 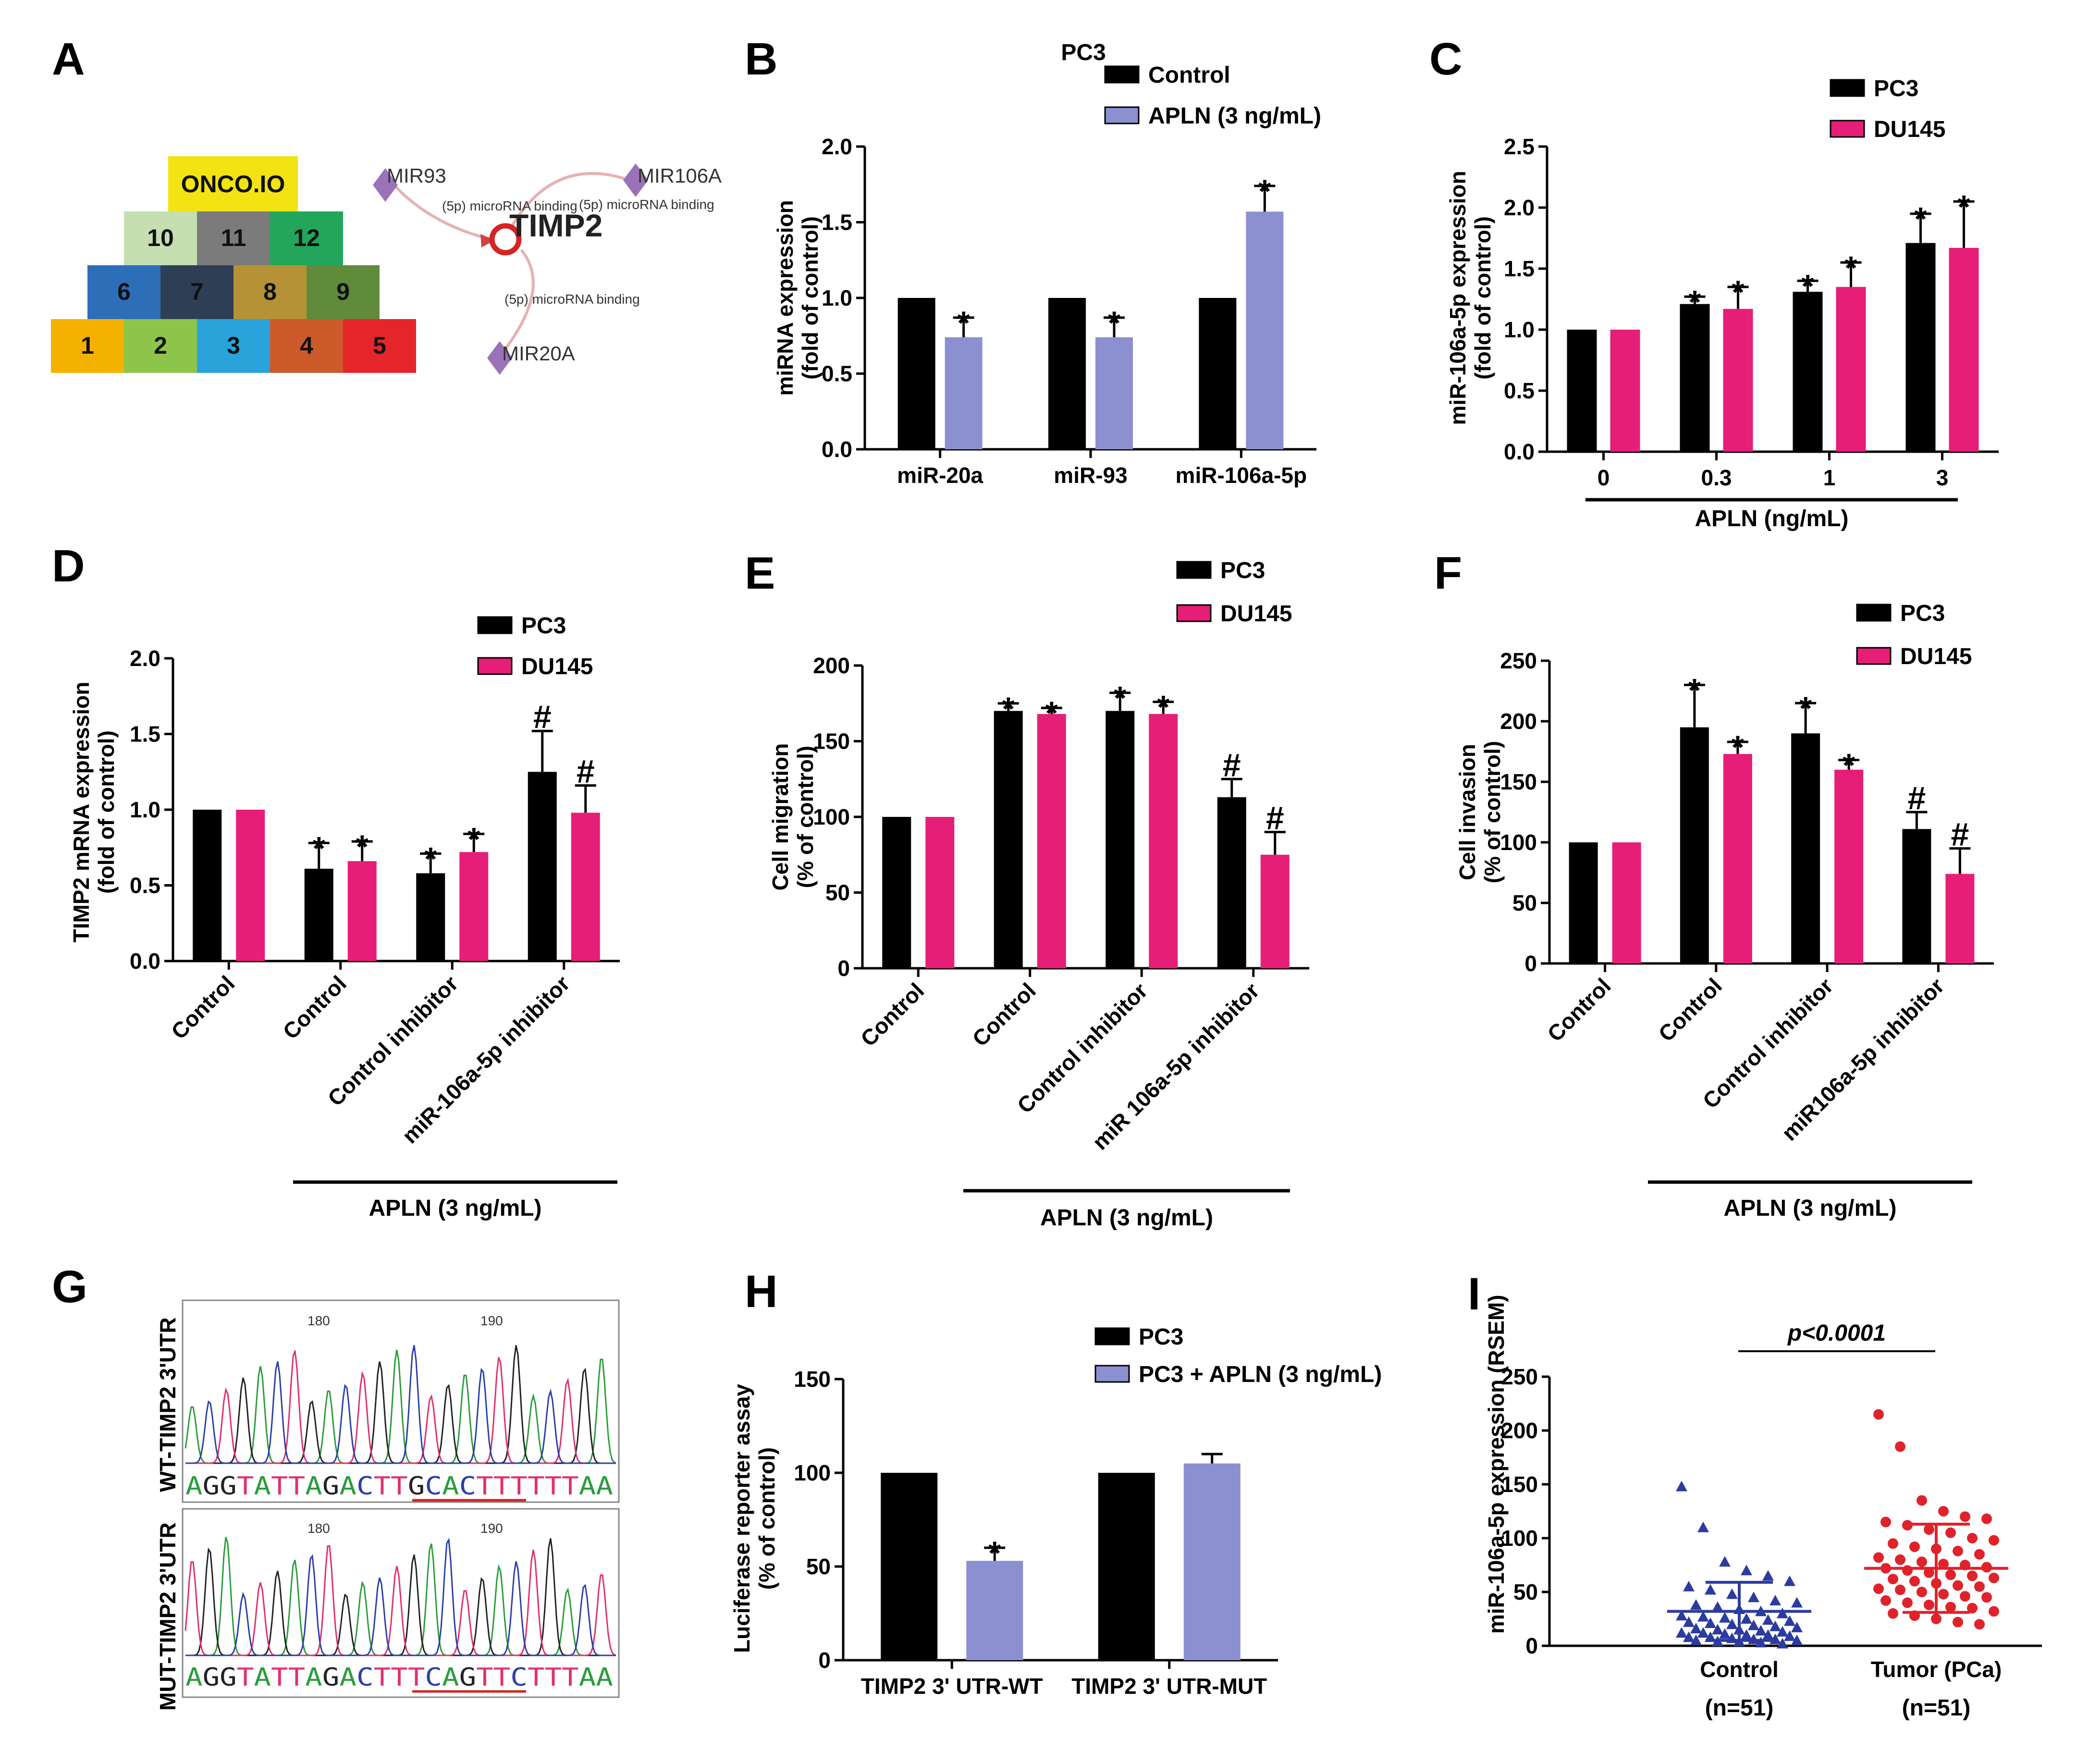 I want to click on pyramid-label: 3, so click(x=233, y=345).